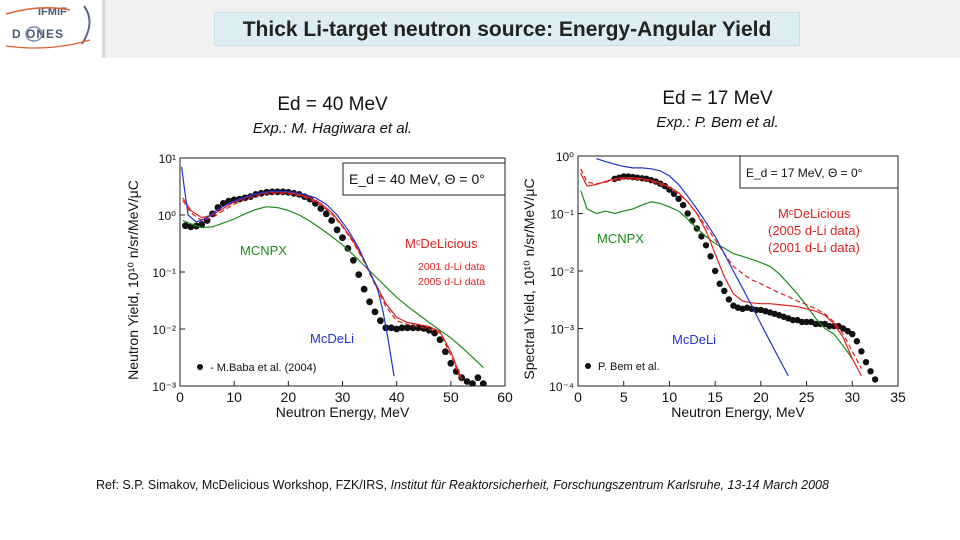 This screenshot has height=540, width=960. I want to click on right-panel-subheading: Exp.: P. Bem et al., so click(717, 122).